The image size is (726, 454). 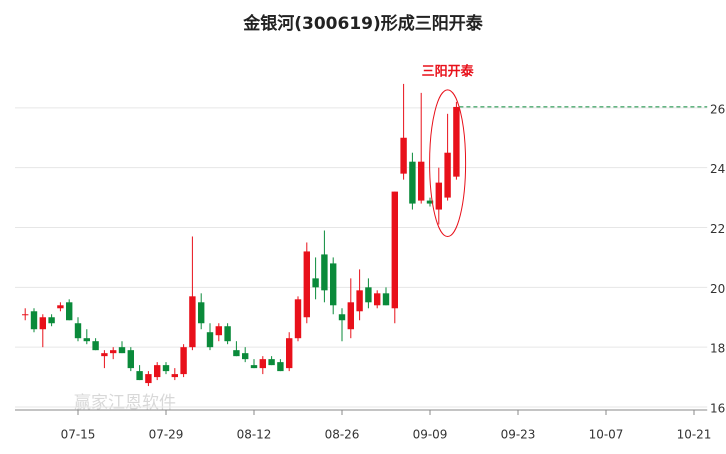 I want to click on x-tick-label: 09-23, so click(x=518, y=435).